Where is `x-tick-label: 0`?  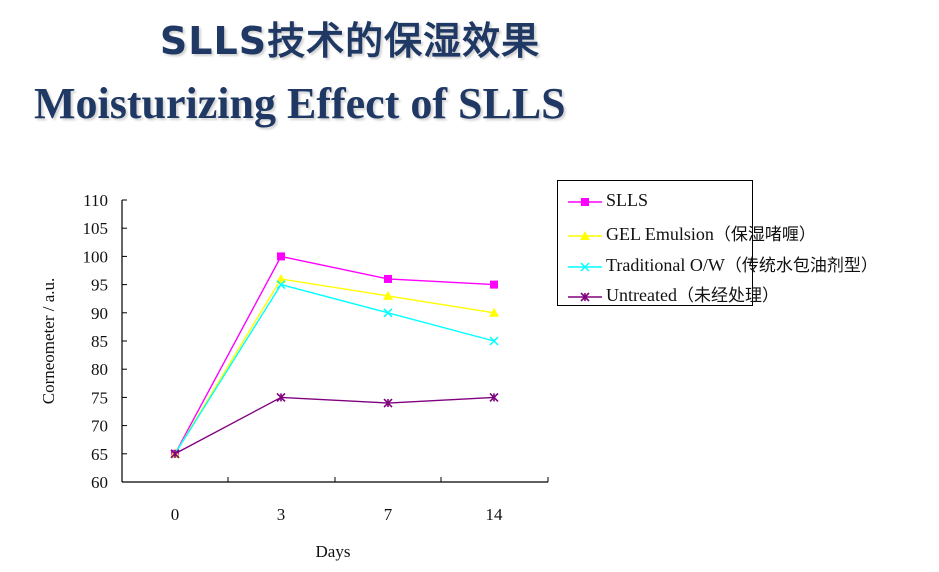
x-tick-label: 0 is located at coordinates (175, 514).